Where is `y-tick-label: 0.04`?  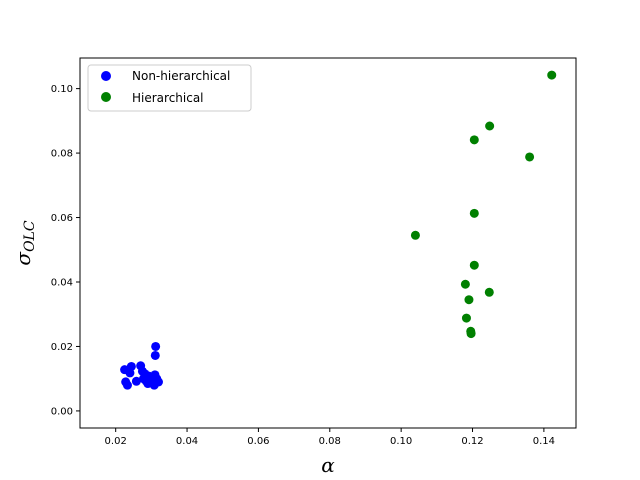 y-tick-label: 0.04 is located at coordinates (62, 282).